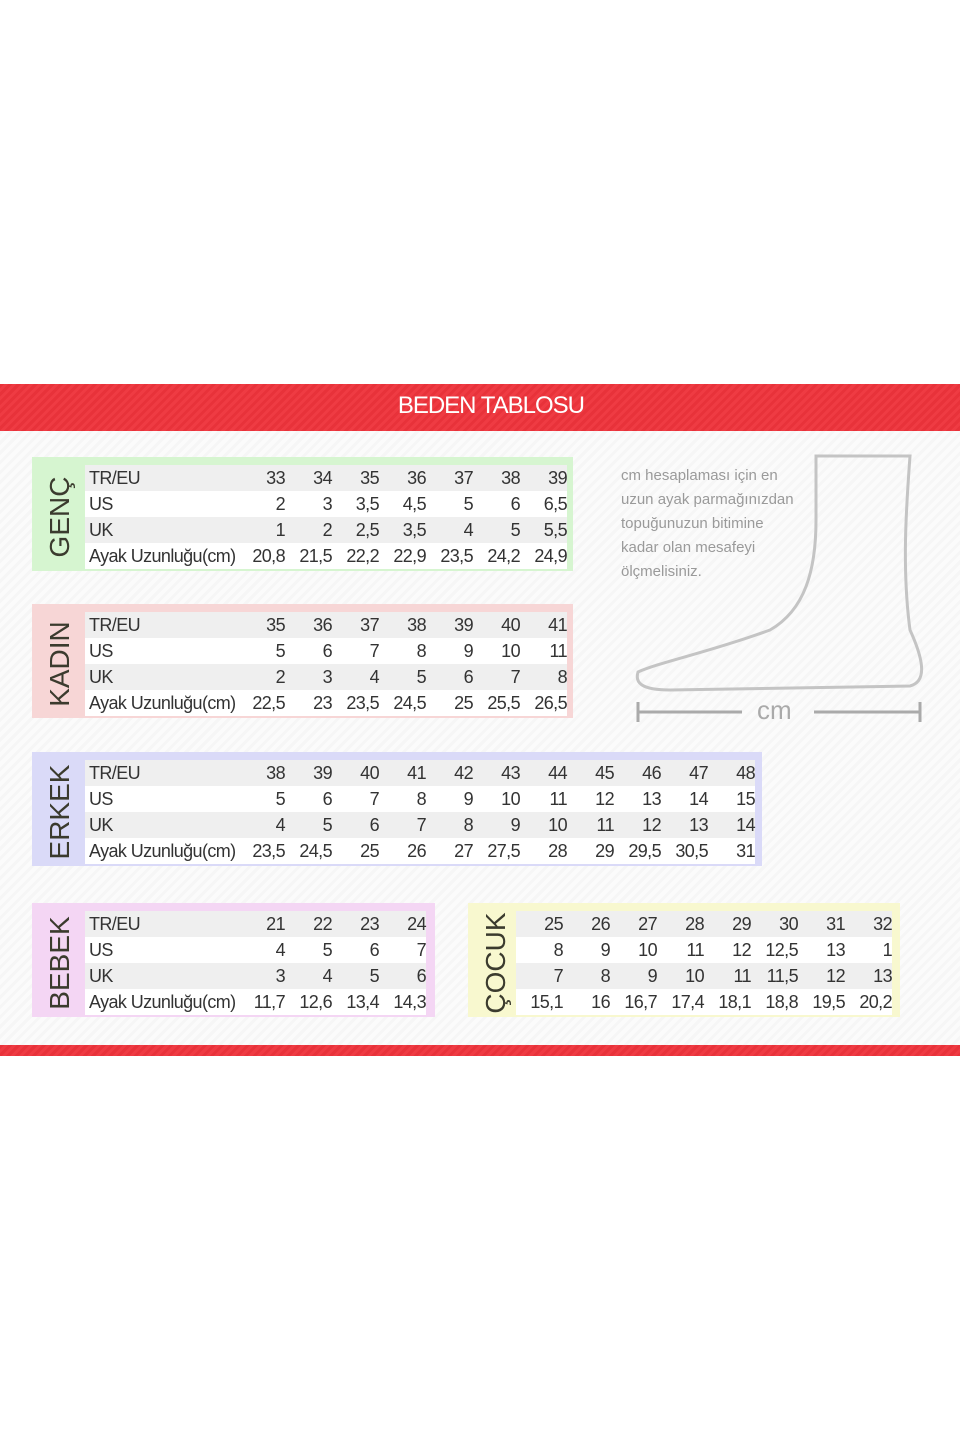 The width and height of the screenshot is (960, 1440). I want to click on category-label: ÇOCUK, so click(496, 963).